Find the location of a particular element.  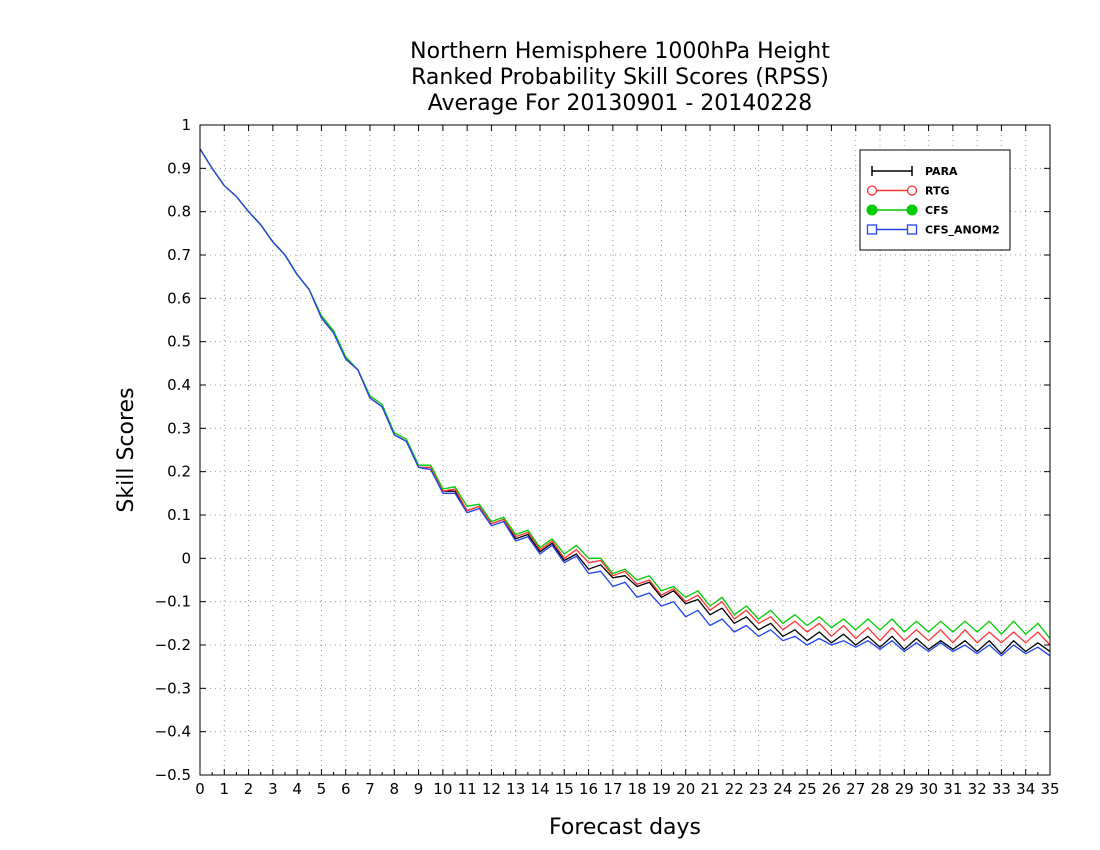

x-tick-label: 27 is located at coordinates (855, 789).